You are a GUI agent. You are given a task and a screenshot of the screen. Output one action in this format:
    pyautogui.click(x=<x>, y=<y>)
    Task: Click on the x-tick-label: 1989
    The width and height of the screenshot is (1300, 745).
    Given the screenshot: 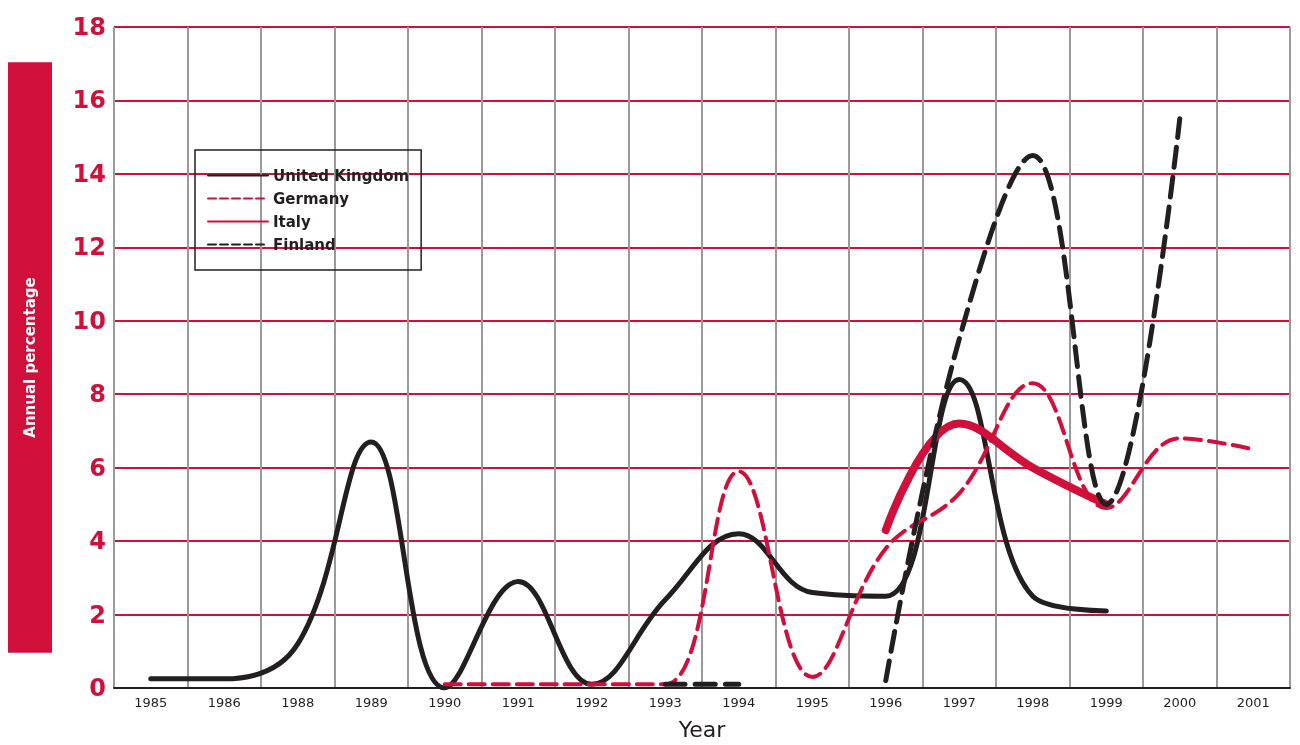 What is the action you would take?
    pyautogui.click(x=371, y=702)
    